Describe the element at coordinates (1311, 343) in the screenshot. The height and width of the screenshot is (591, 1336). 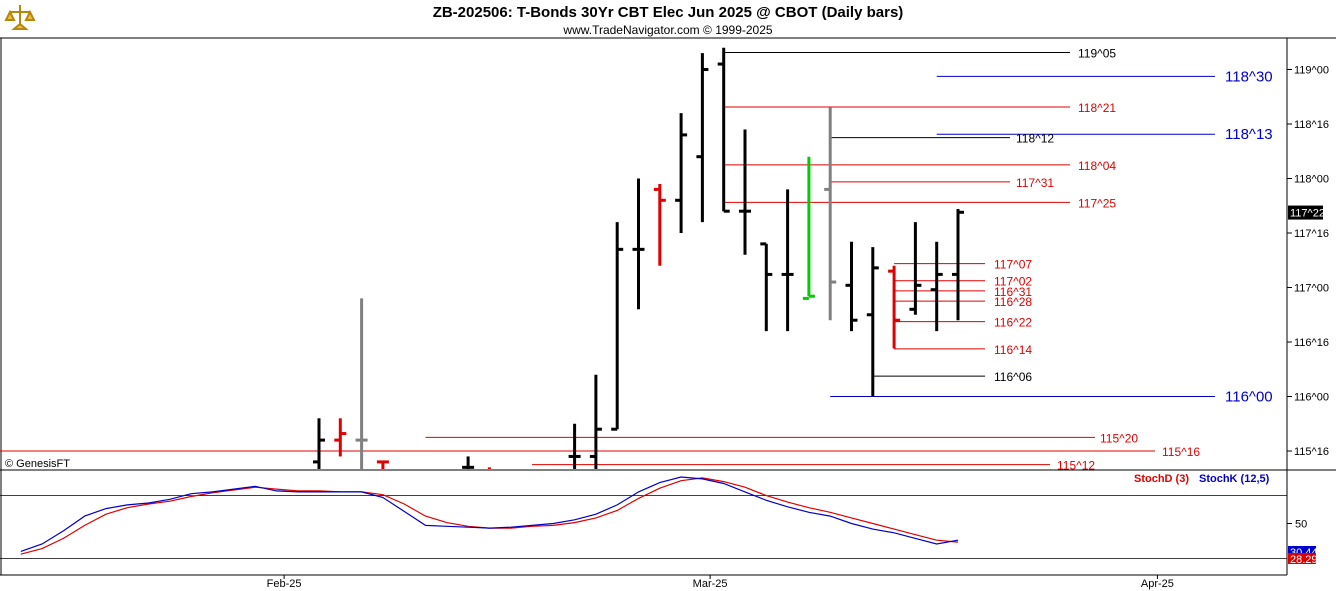
I see `price-tick-label: 116^16` at that location.